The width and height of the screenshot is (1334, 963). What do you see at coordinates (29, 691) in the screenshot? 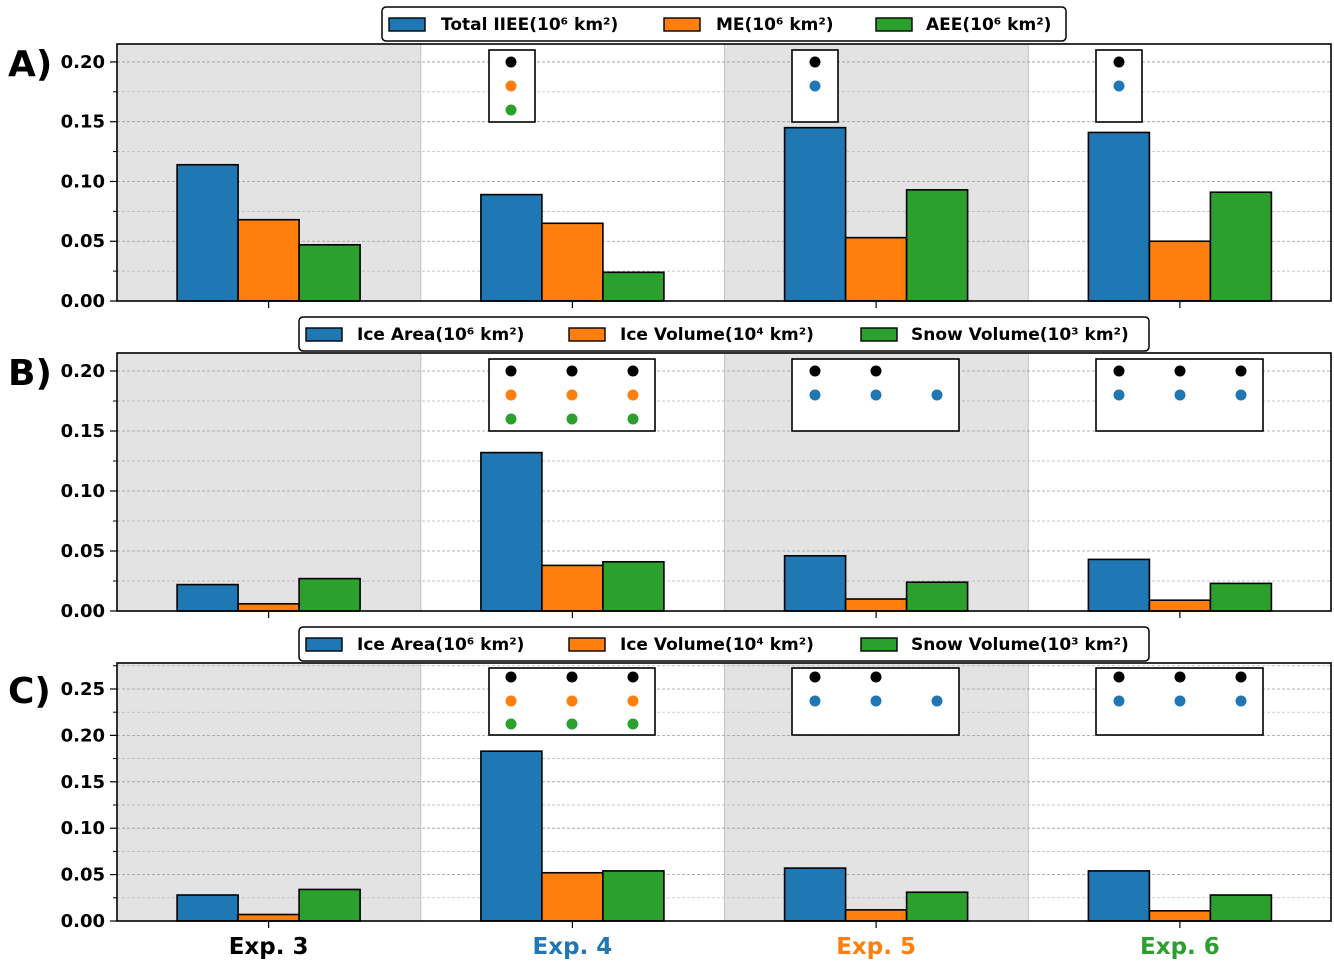
I see `panel-label: C)` at bounding box center [29, 691].